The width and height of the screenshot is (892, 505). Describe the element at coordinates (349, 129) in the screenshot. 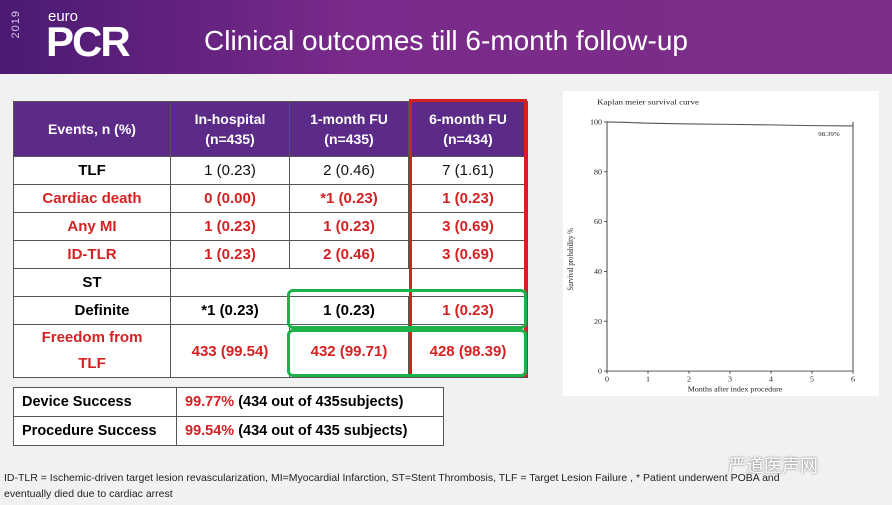

I see `header-1-month: 1-month FU (n=435)` at that location.